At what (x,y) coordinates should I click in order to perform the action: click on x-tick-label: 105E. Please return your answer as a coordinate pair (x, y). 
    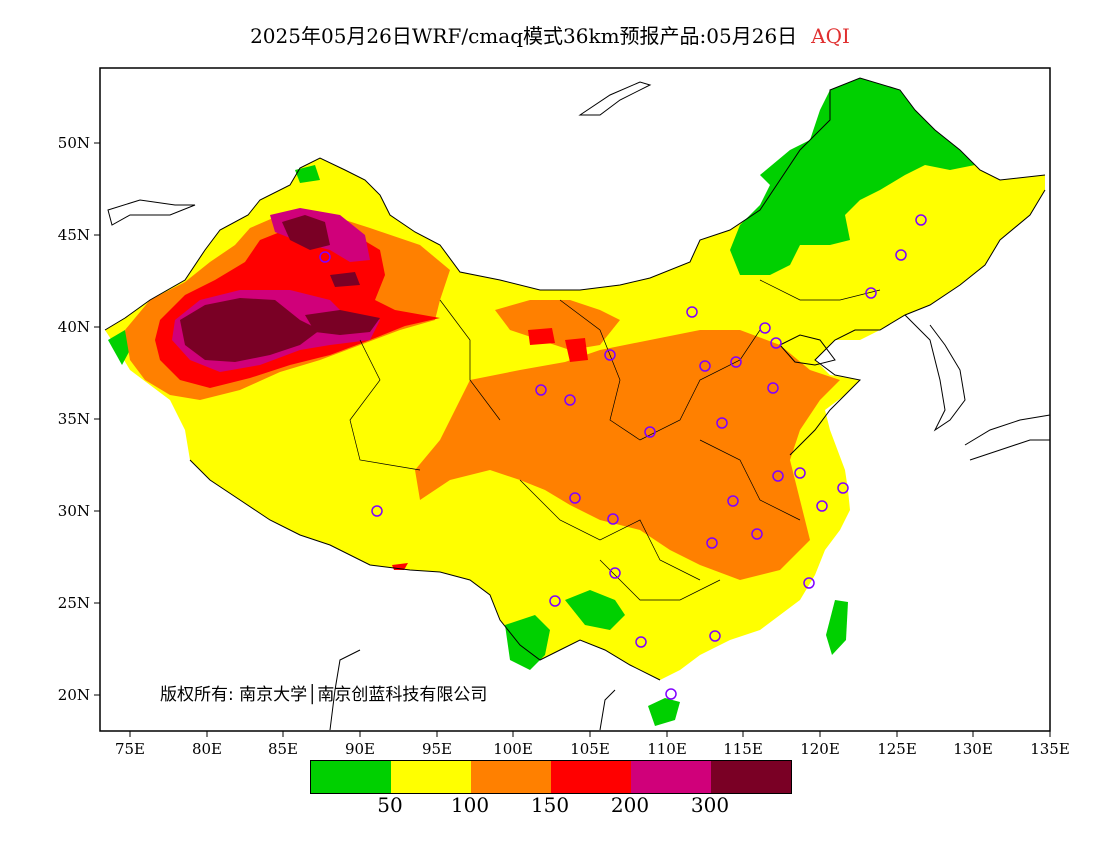
    Looking at the image, I should click on (590, 749).